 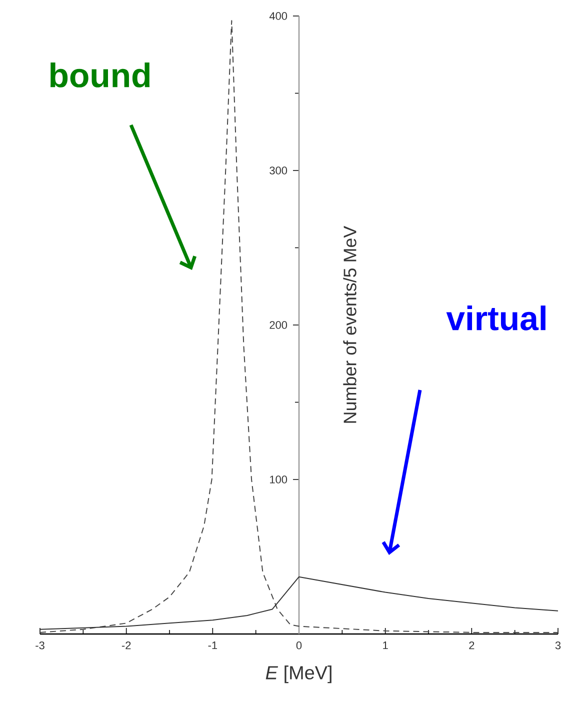 What do you see at coordinates (299, 675) in the screenshot?
I see `x-axis-title: E [MeV]` at bounding box center [299, 675].